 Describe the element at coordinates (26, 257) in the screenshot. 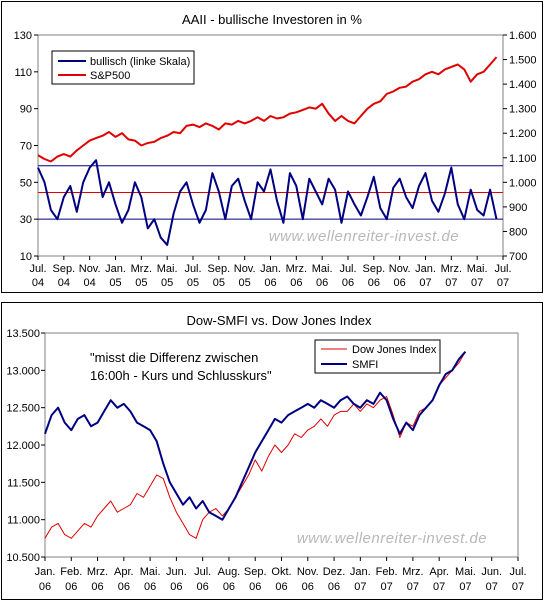

I see `y-left-tick-label: 10` at that location.